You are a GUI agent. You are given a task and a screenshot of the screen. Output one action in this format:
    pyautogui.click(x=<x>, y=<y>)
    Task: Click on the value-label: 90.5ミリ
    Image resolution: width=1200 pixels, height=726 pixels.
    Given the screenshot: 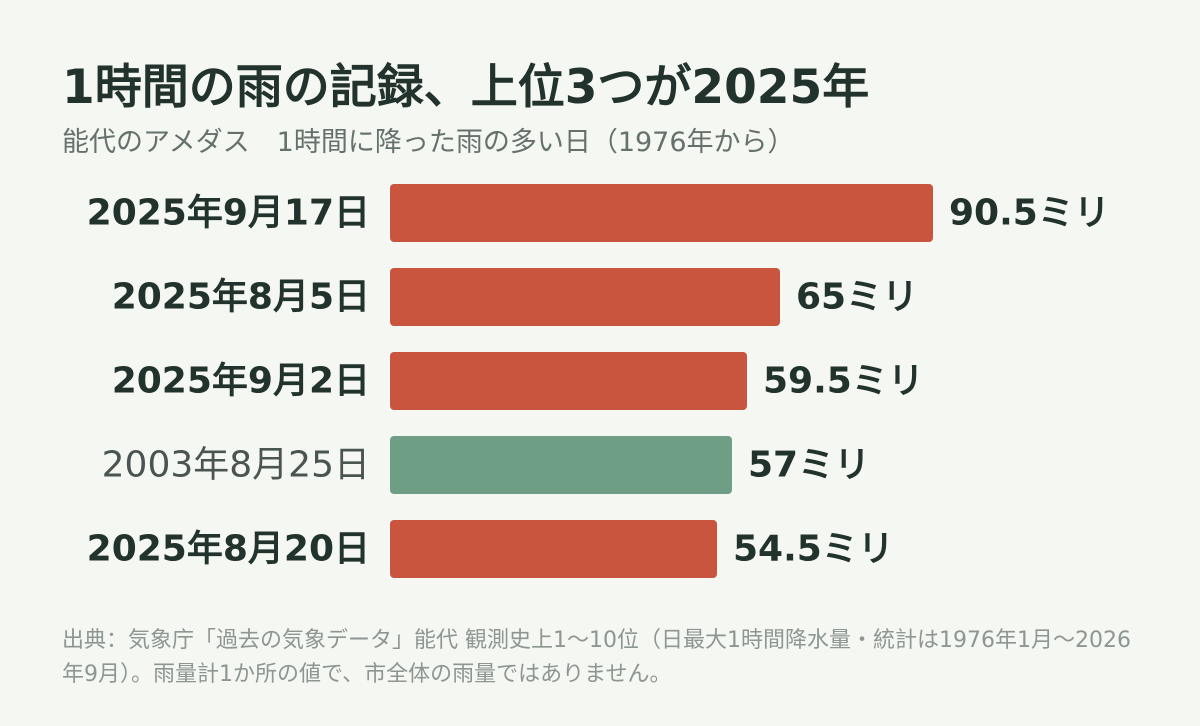 What is the action you would take?
    pyautogui.click(x=1029, y=213)
    